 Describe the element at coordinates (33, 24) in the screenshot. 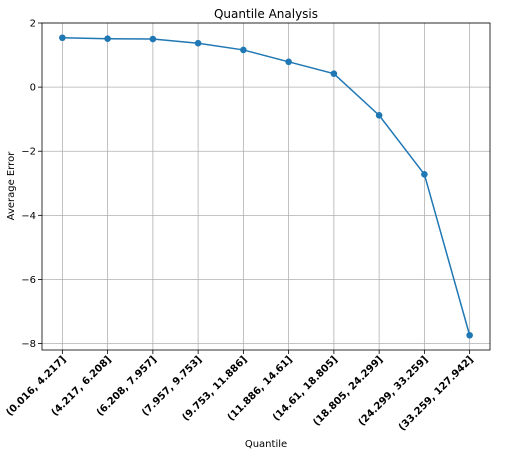

I see `y-tick-label: 2` at that location.